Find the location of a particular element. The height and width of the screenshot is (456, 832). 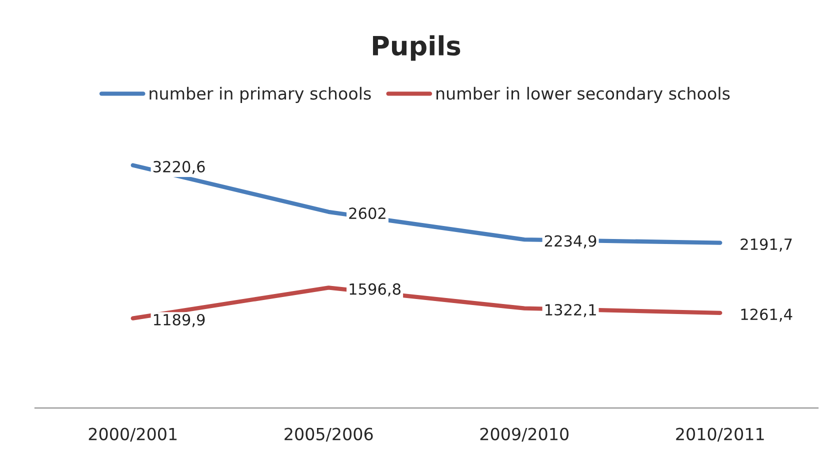

x-tick-label: 2010/2011 is located at coordinates (720, 435).